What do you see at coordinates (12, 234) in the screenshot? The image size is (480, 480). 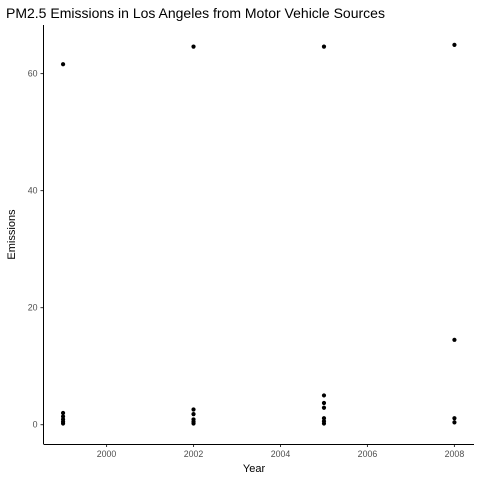 I see `y-axis-title: Emissions` at bounding box center [12, 234].